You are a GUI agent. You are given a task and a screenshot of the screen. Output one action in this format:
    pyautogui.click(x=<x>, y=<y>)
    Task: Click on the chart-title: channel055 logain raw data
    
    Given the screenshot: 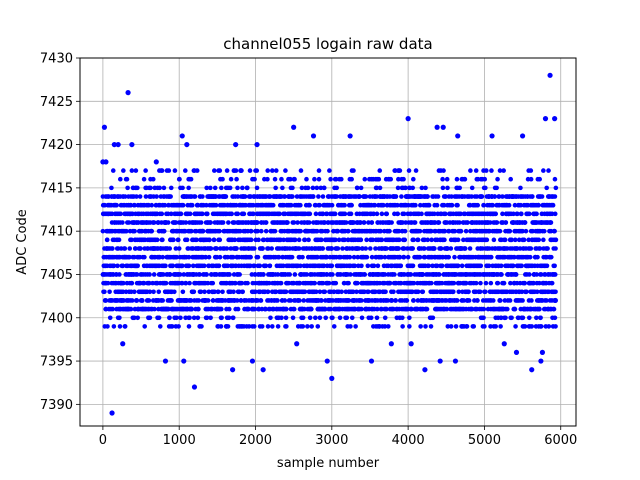 What is the action you would take?
    pyautogui.click(x=327, y=44)
    